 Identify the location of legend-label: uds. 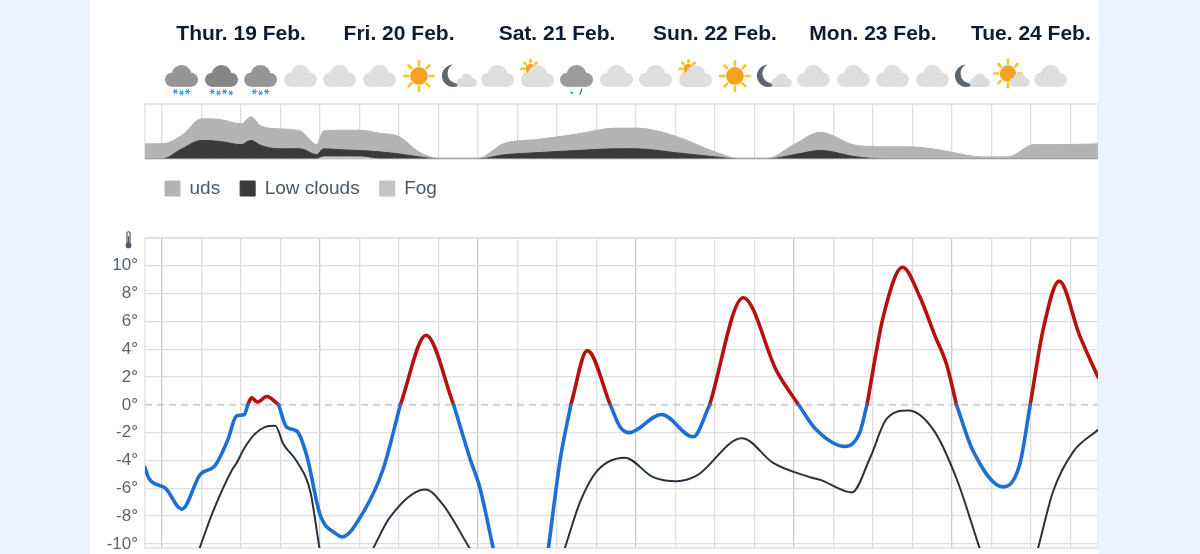
(205, 187).